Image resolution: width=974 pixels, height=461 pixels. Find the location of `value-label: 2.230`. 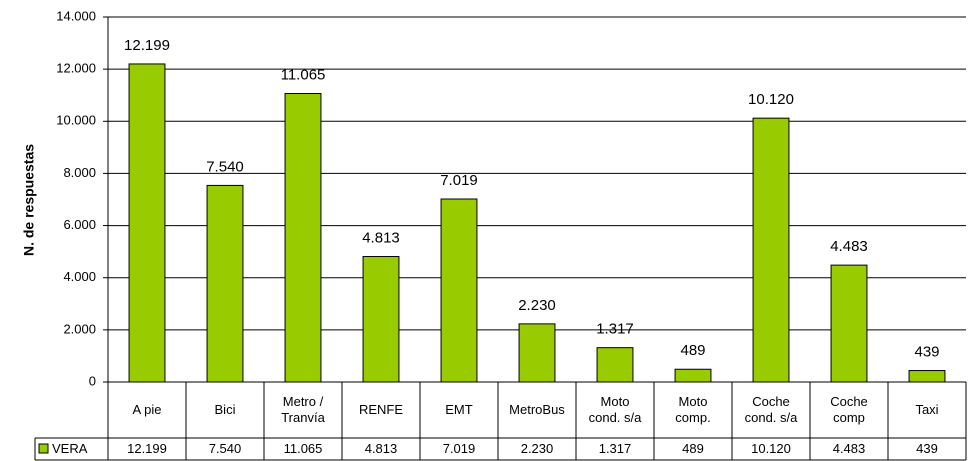

value-label: 2.230 is located at coordinates (537, 305).